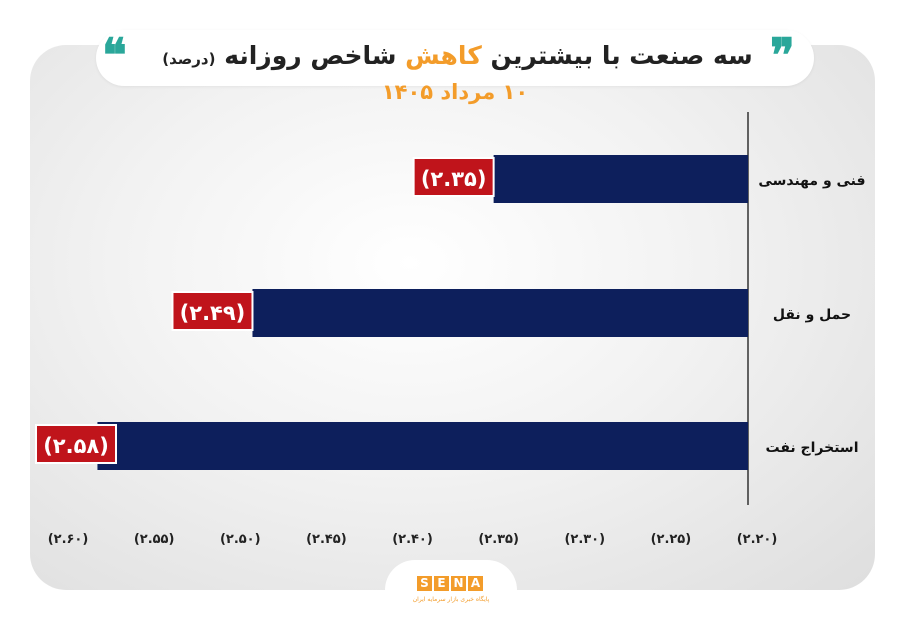 The height and width of the screenshot is (623, 900). I want to click on logo-letter: E, so click(441, 583).